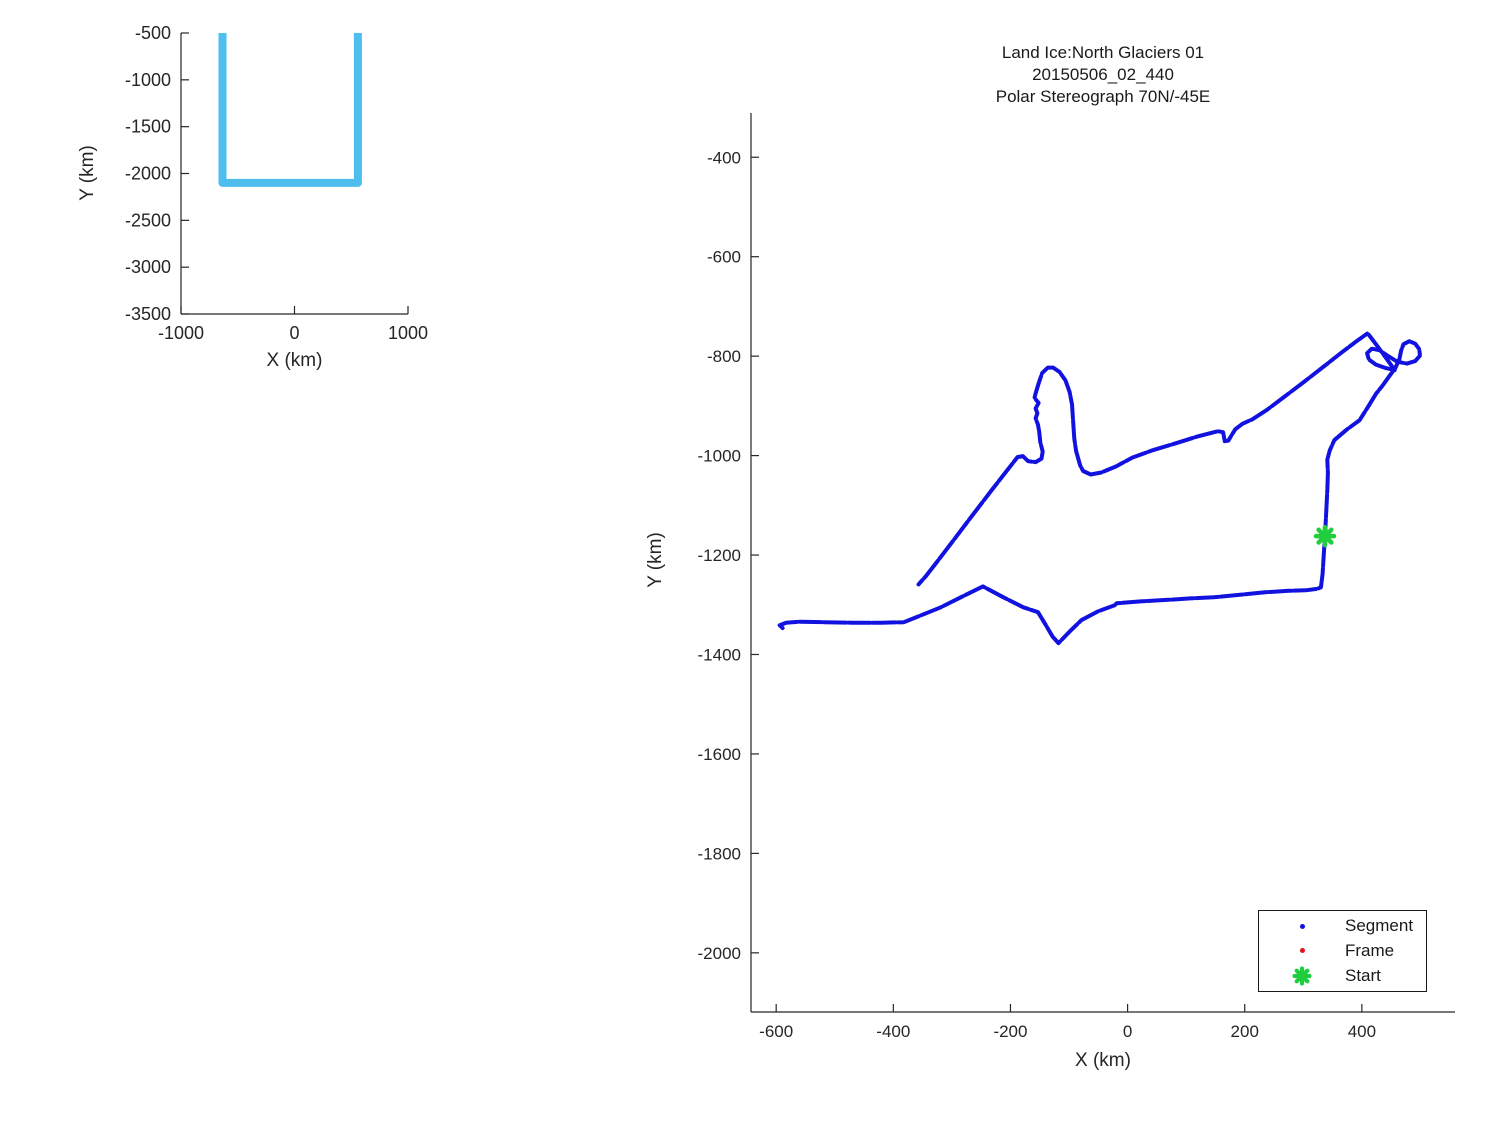 Image resolution: width=1500 pixels, height=1125 pixels. I want to click on segment-dot-icon, so click(1302, 926).